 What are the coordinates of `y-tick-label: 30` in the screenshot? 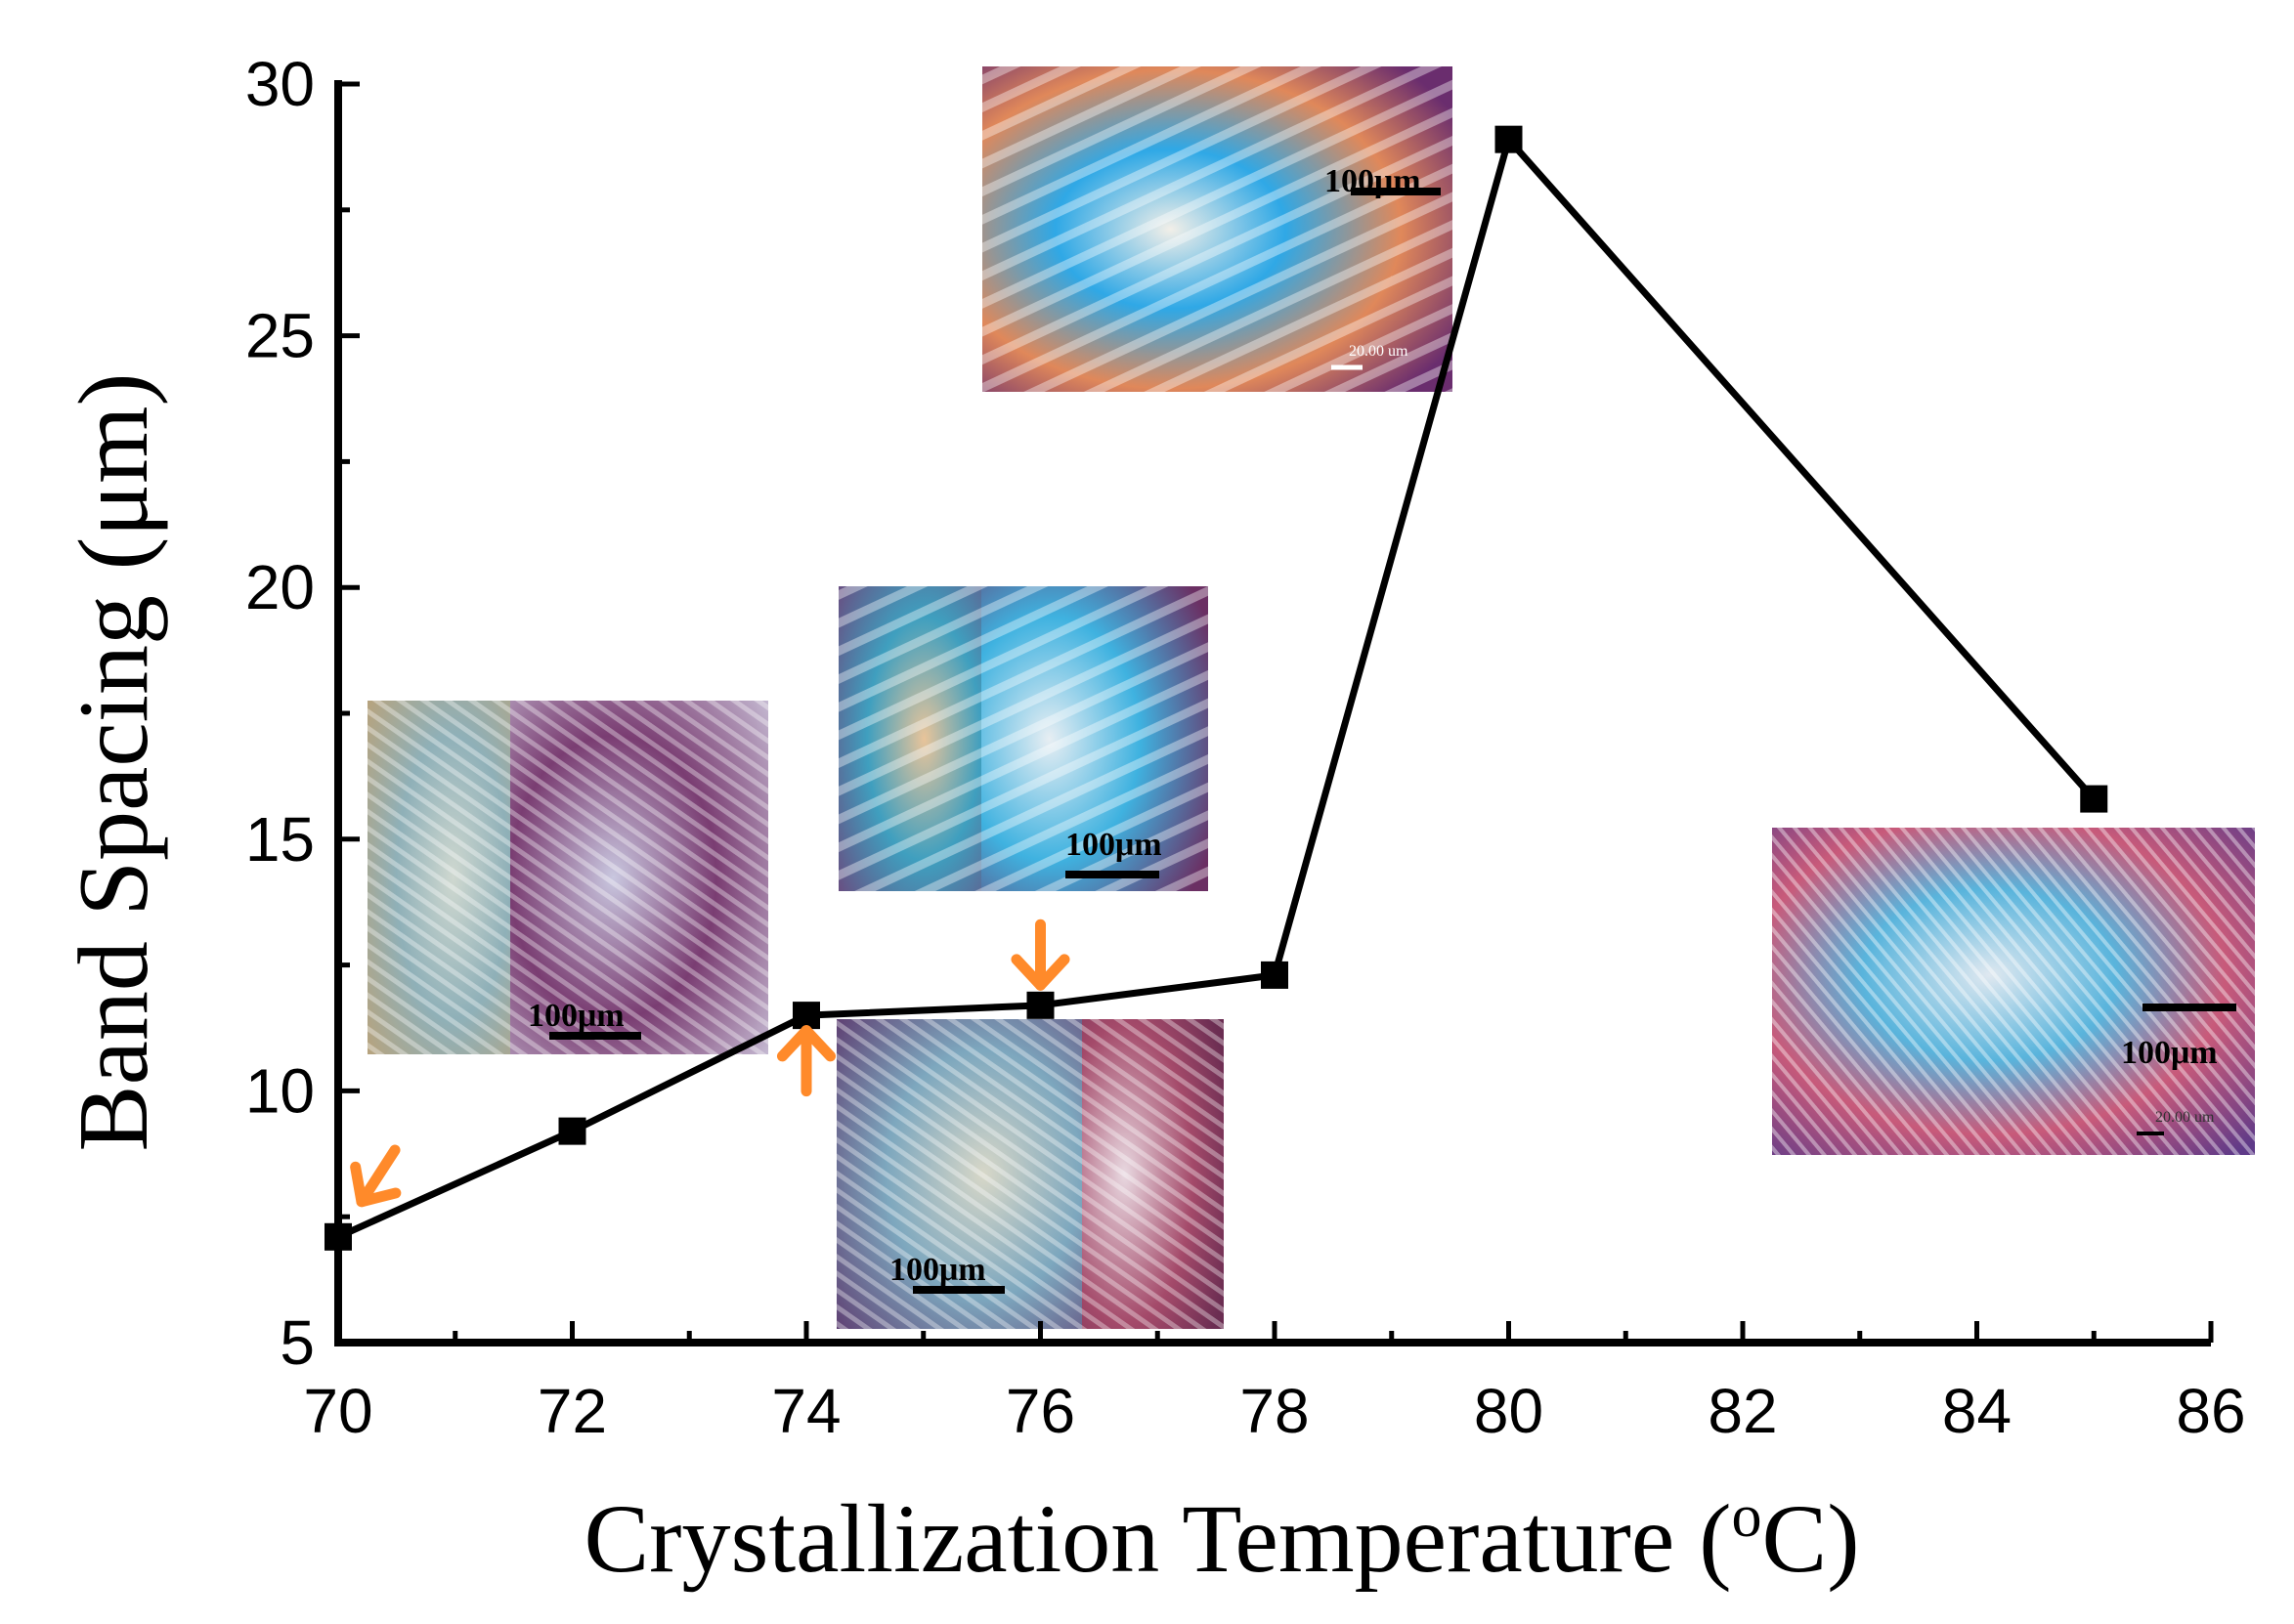 It's located at (280, 84).